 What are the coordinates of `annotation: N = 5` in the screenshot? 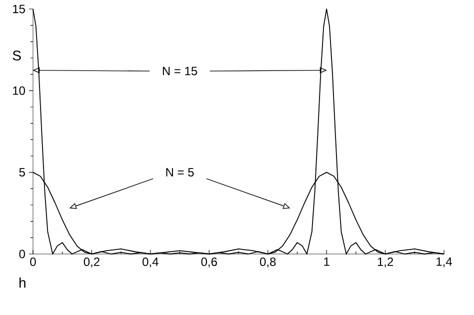 It's located at (180, 172).